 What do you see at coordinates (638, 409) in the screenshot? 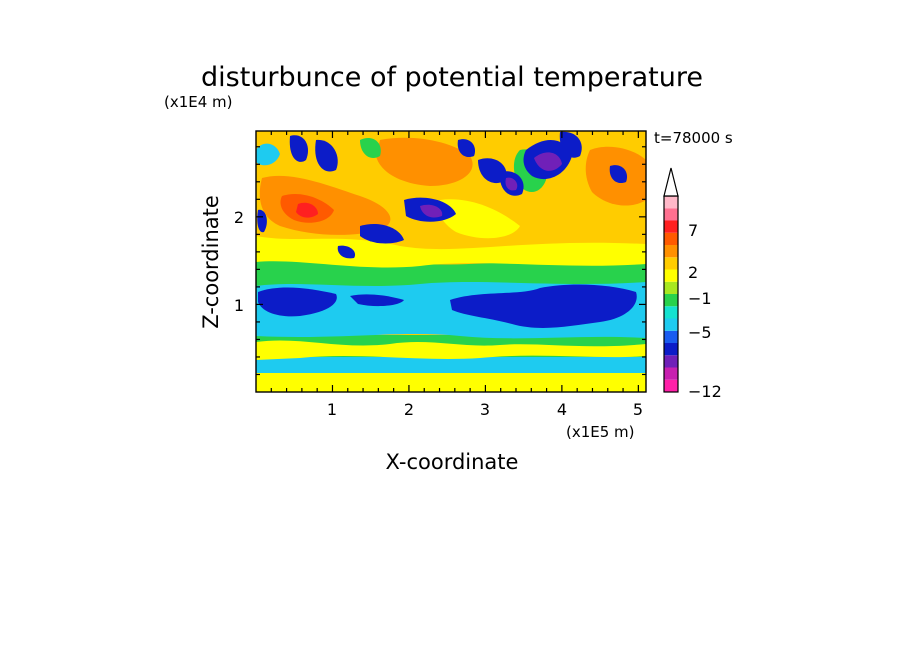
I see `x-tick-label: 5` at bounding box center [638, 409].